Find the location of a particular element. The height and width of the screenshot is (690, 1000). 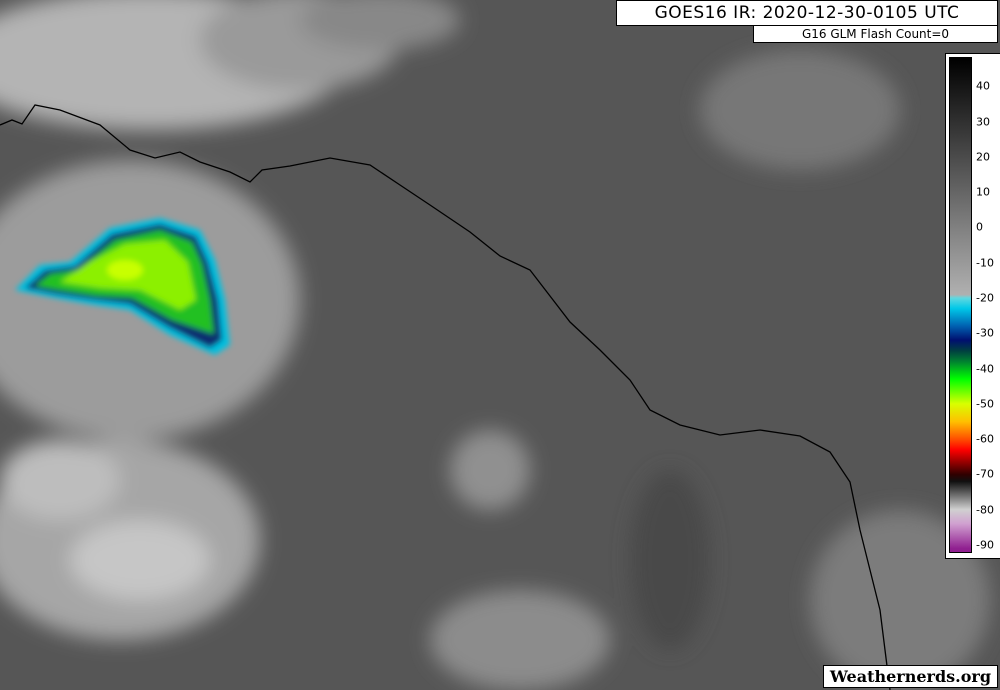

colorbar-tick-label: -70 is located at coordinates (985, 474).